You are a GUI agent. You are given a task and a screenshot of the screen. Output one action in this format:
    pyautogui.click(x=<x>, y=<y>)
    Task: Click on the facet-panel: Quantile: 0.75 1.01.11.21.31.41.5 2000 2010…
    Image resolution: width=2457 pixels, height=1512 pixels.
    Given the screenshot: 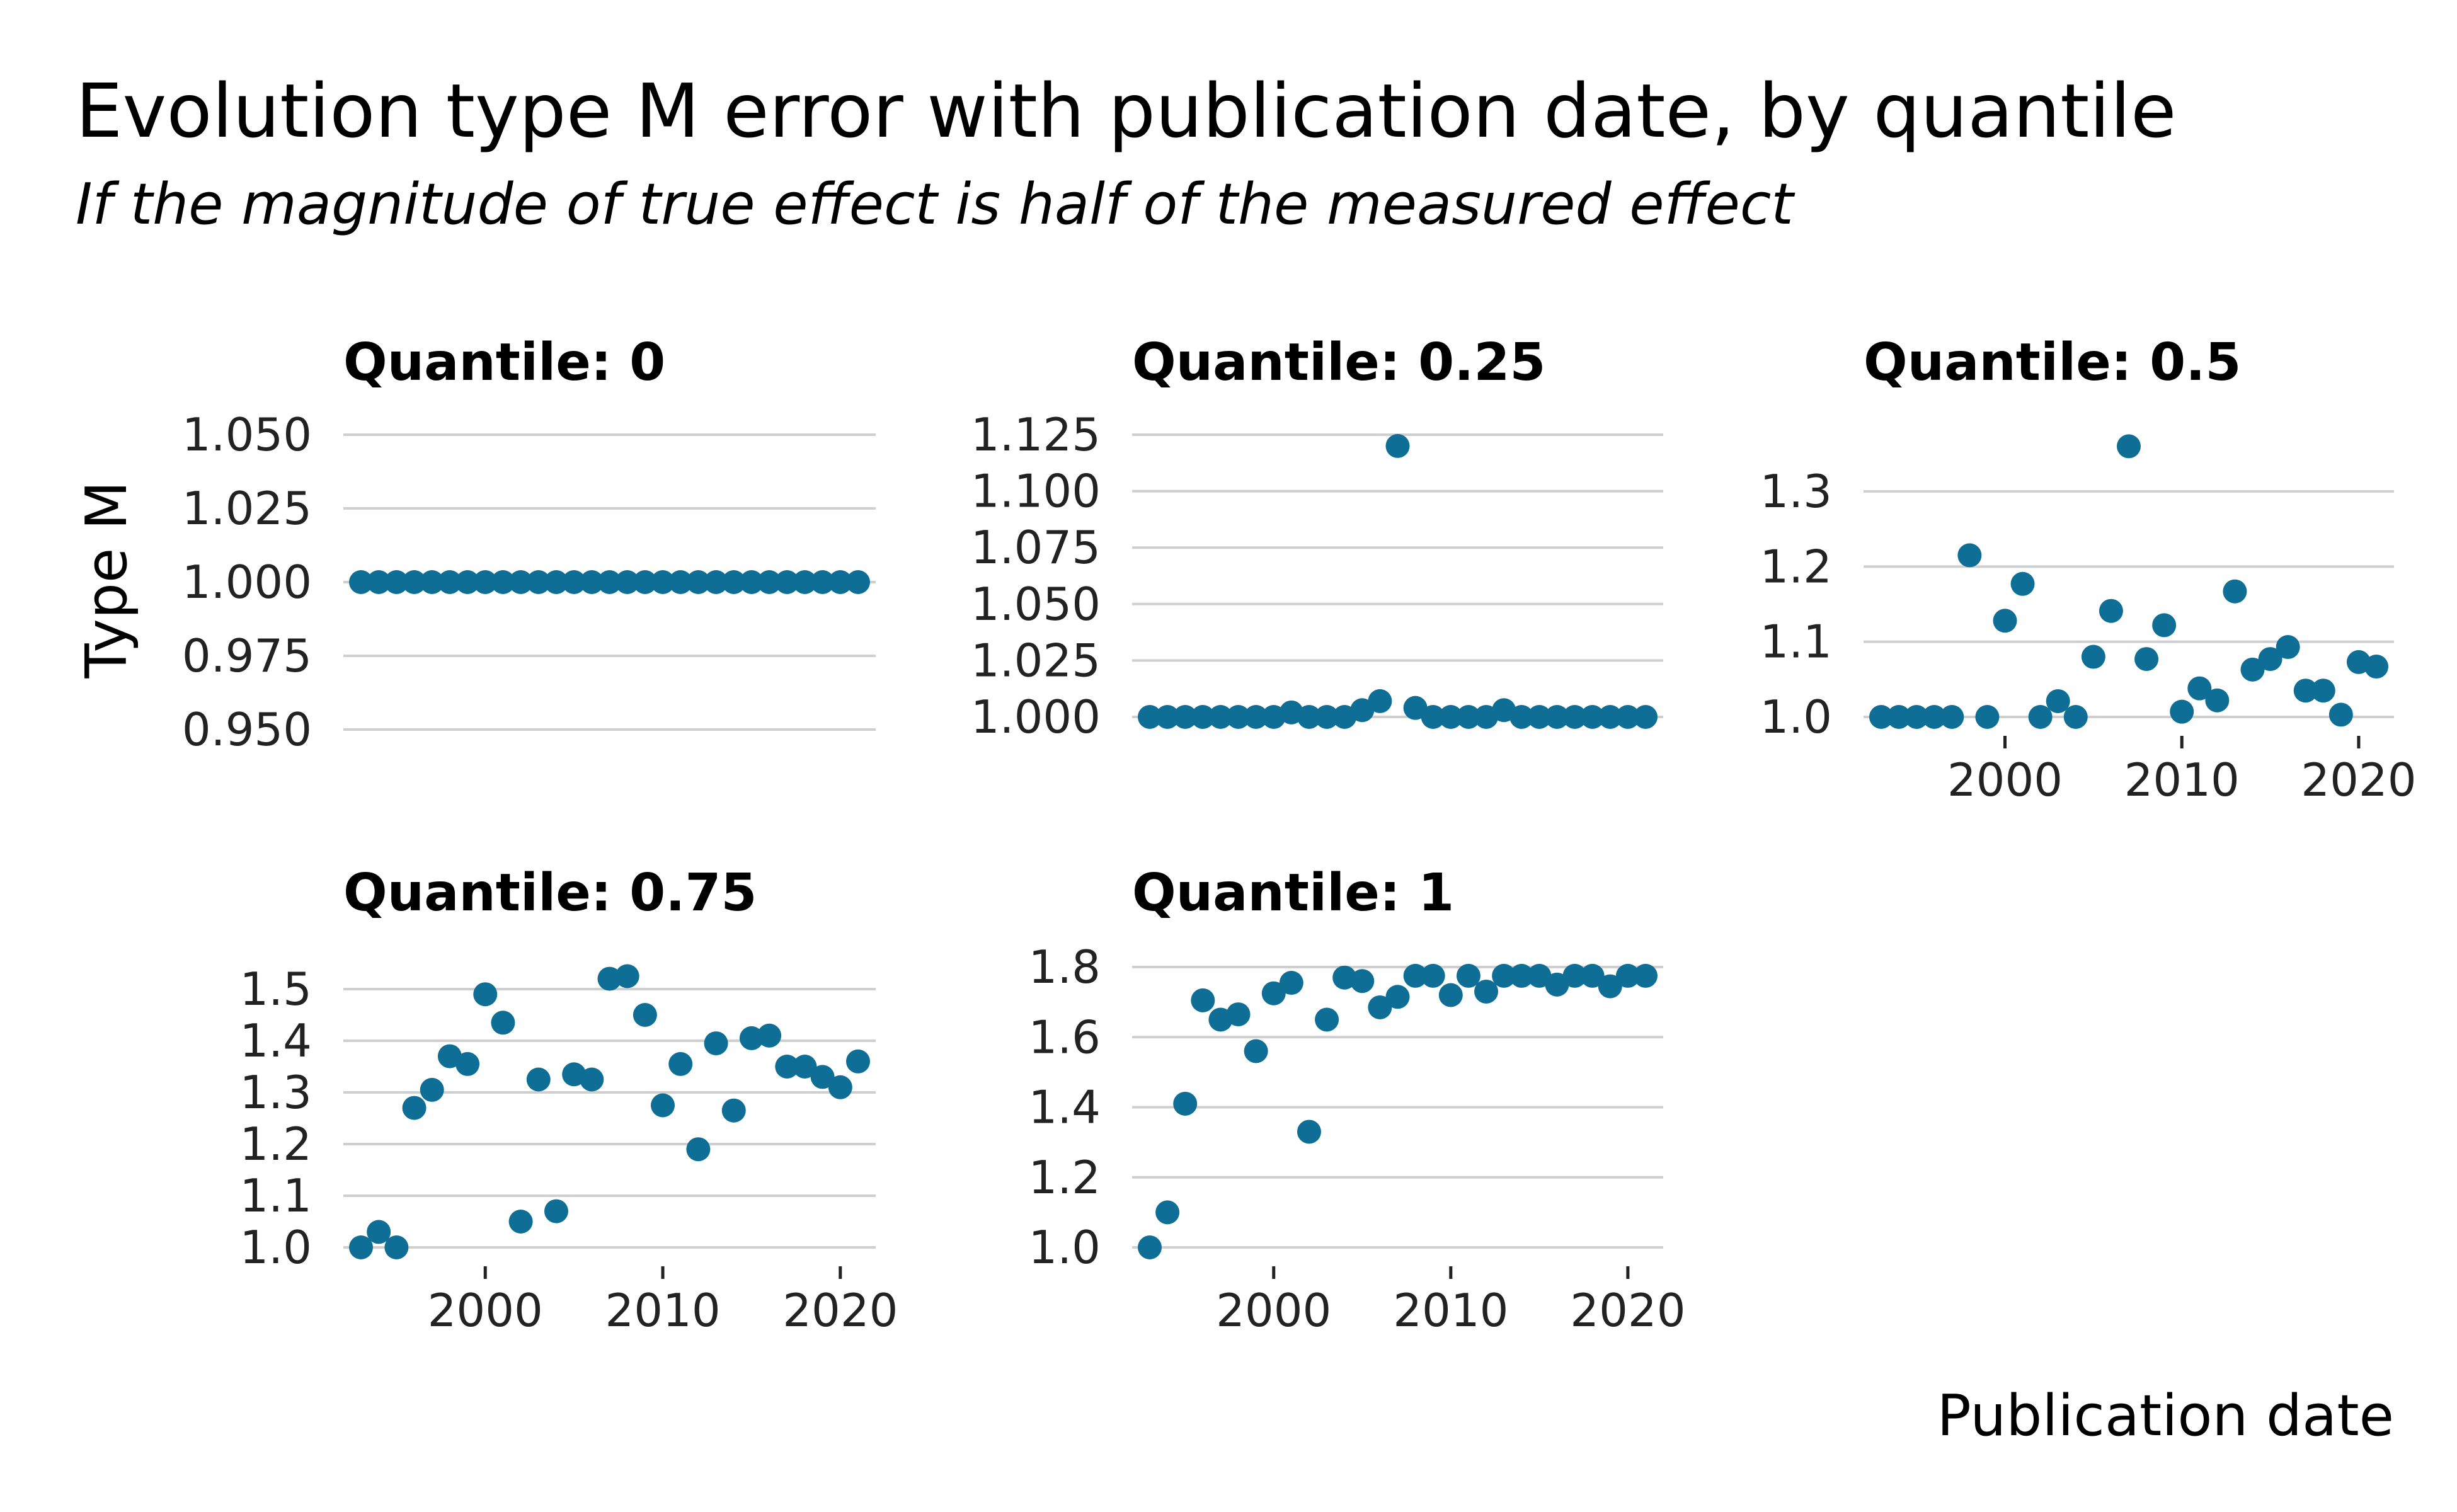 What is the action you would take?
    pyautogui.click(x=568, y=1100)
    